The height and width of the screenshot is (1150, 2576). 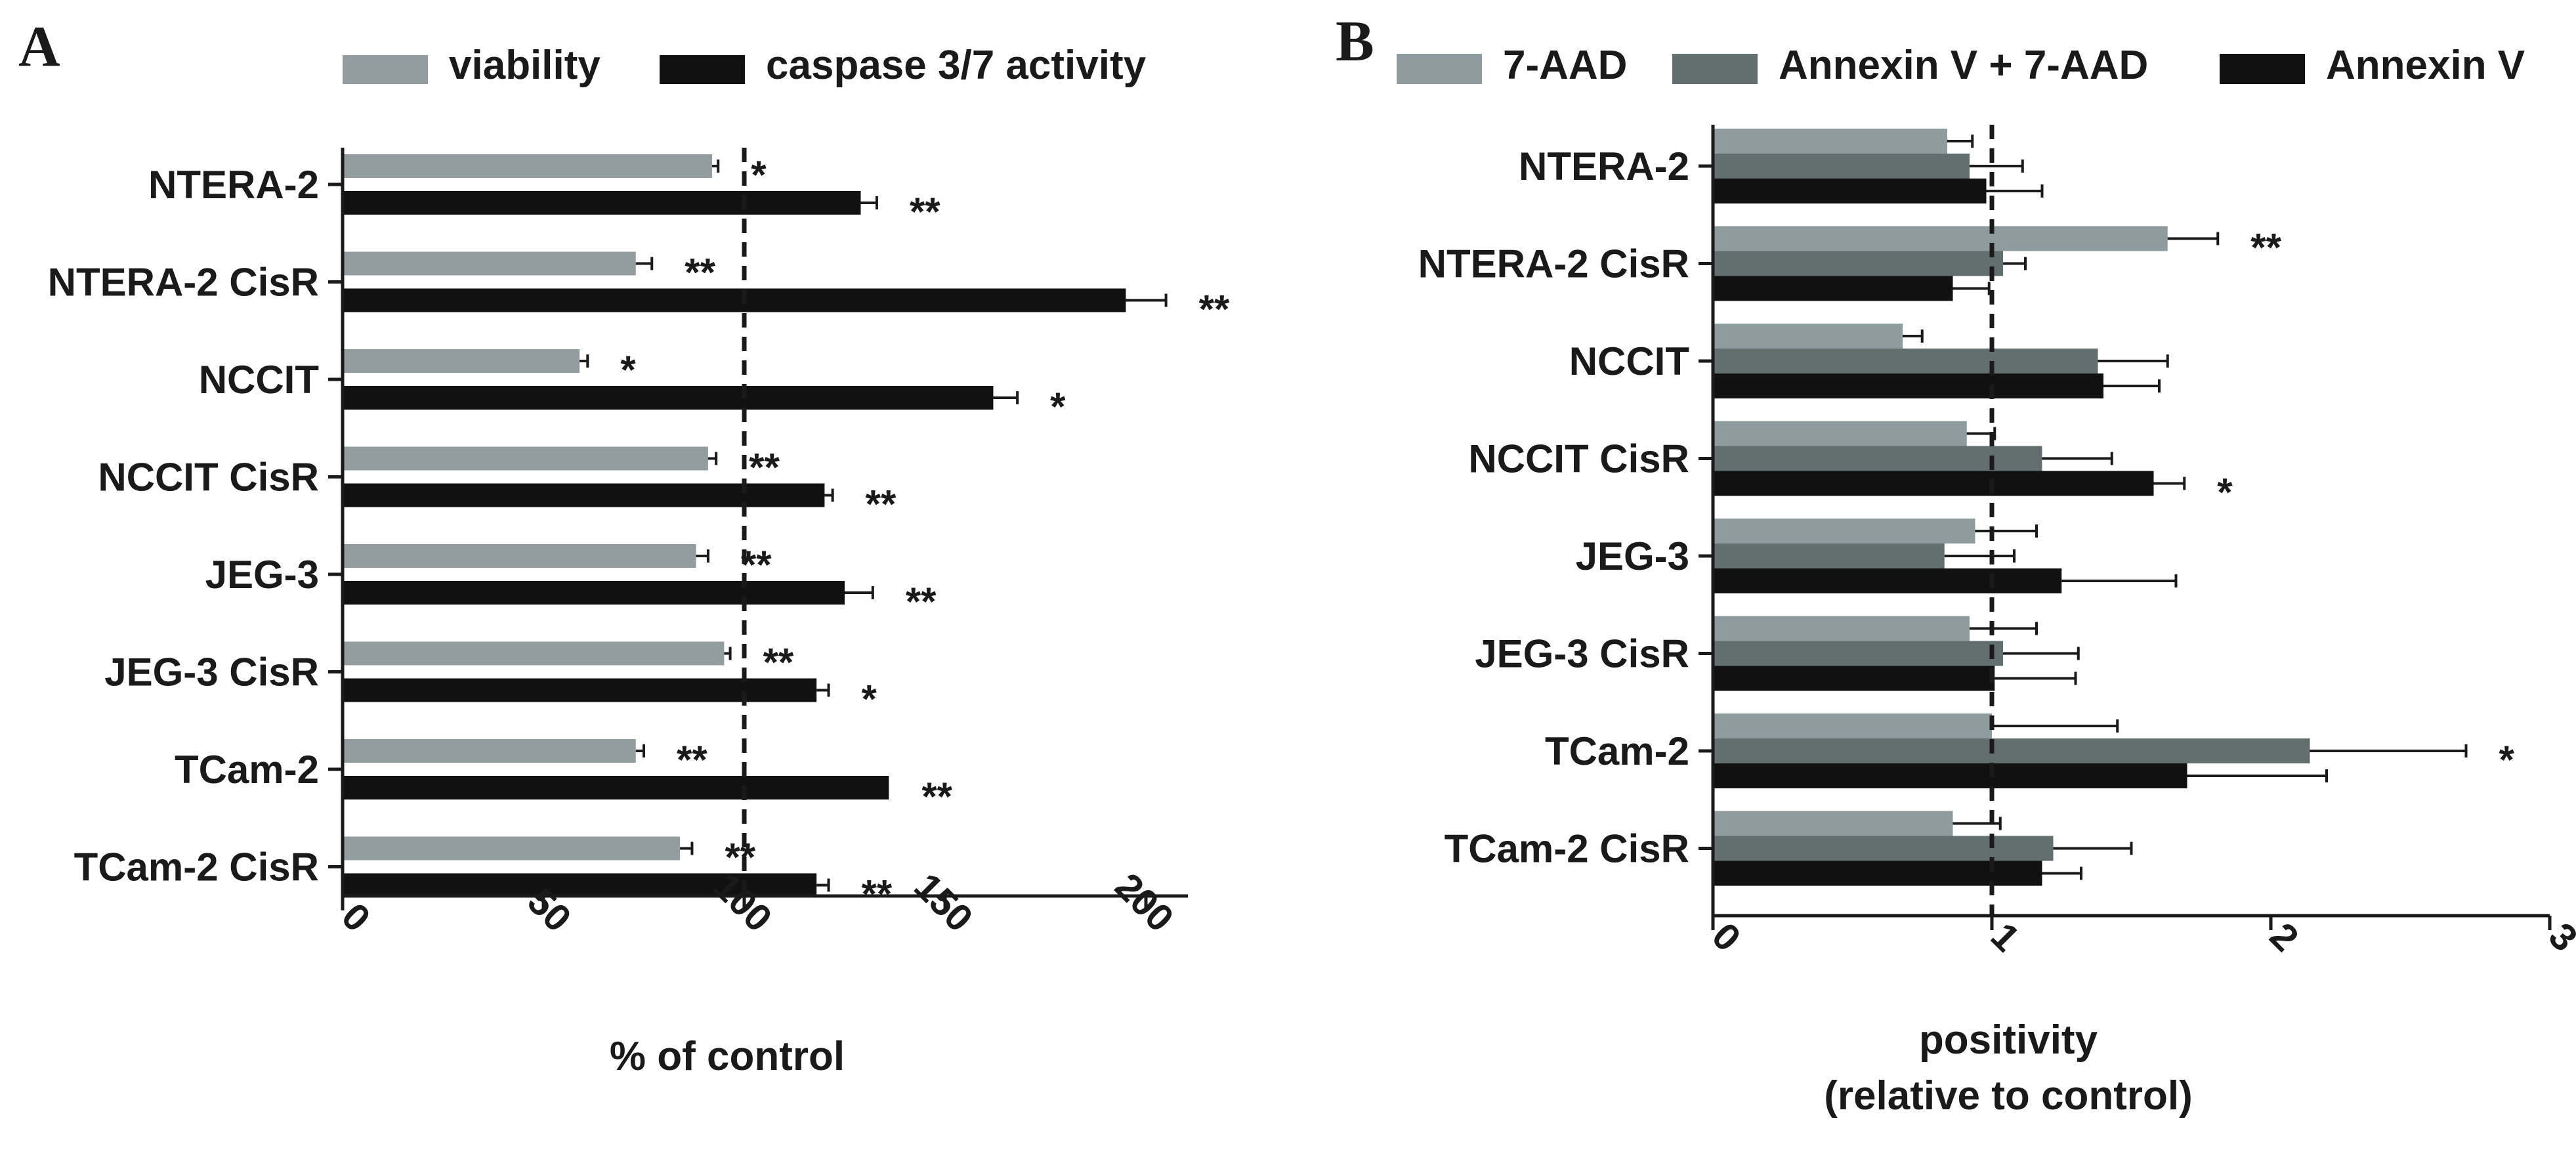 What do you see at coordinates (877, 894) in the screenshot?
I see `significance-mark-7-1: **` at bounding box center [877, 894].